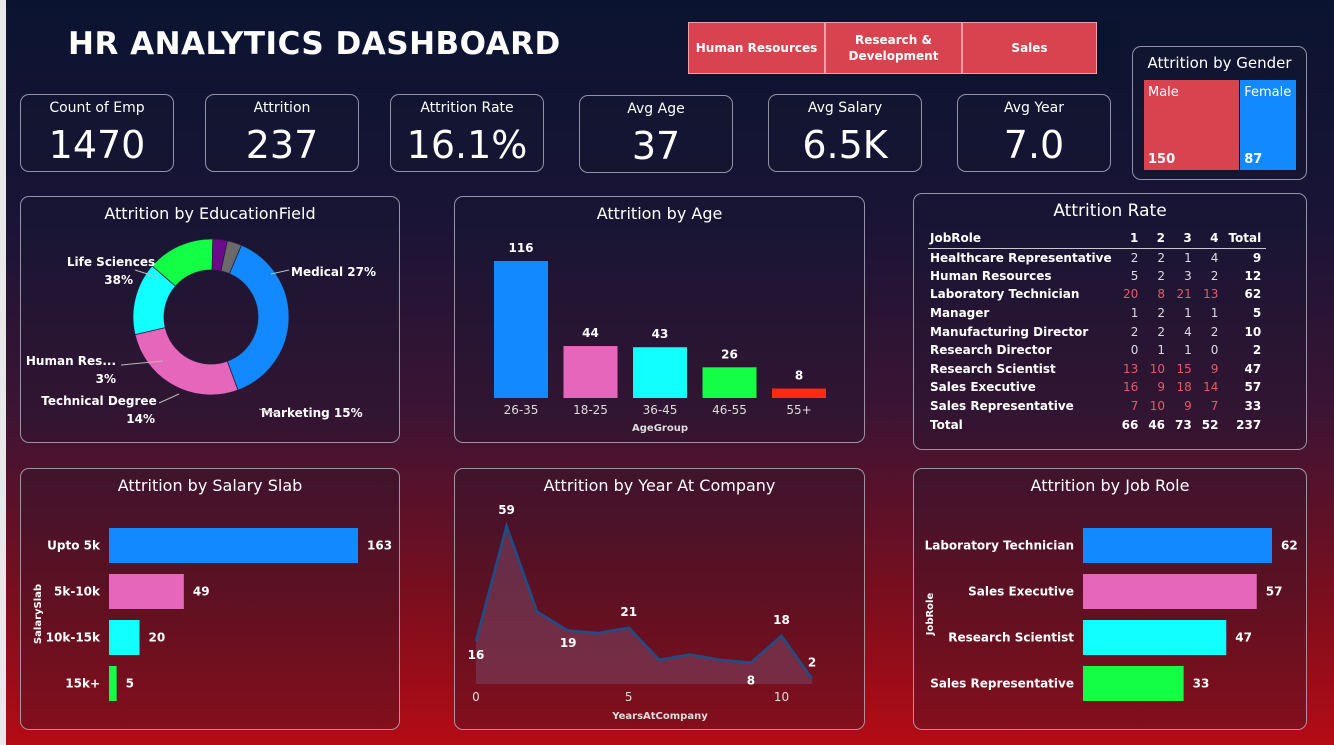 This screenshot has height=745, width=1334. I want to click on treemap-cell-male: Male 150, so click(1192, 125).